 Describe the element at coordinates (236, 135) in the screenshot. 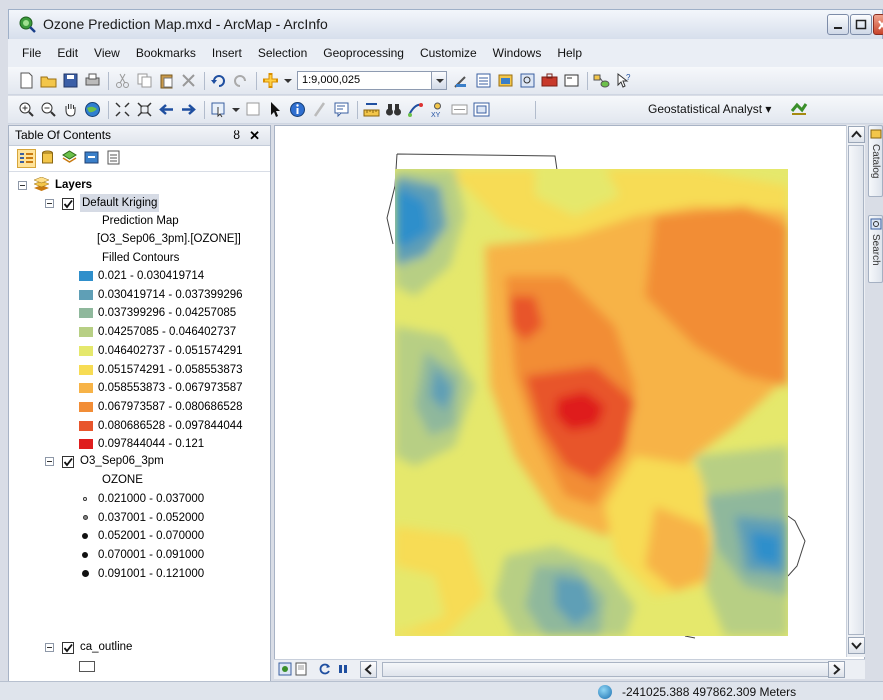

I see `pin-icon: ȣ` at that location.